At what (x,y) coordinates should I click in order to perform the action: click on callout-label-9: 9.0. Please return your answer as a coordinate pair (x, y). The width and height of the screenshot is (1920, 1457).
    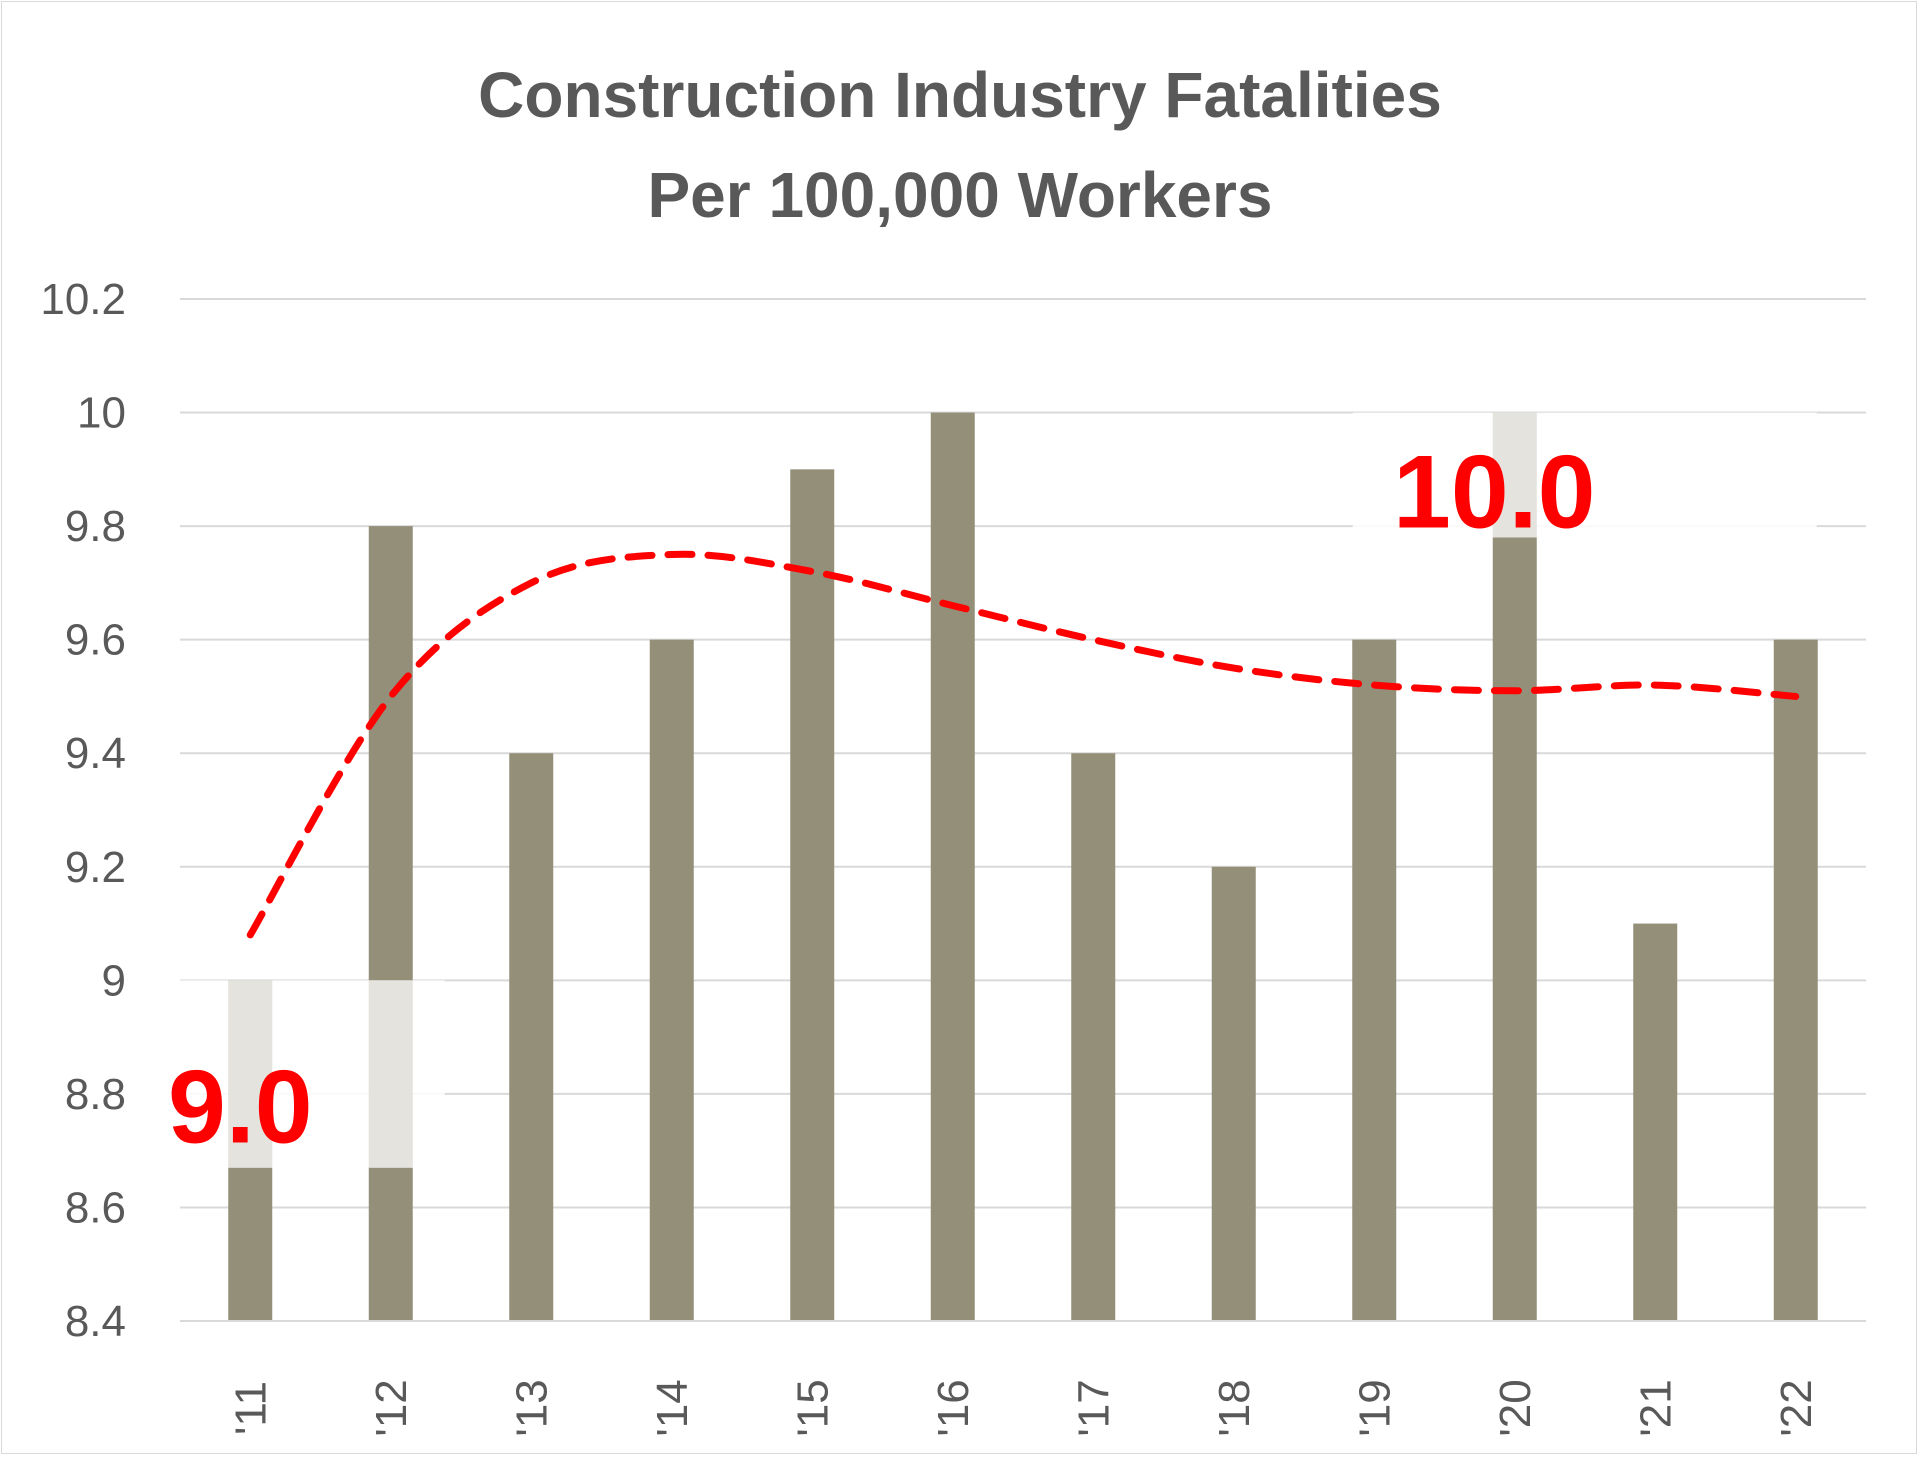
    Looking at the image, I should click on (240, 1107).